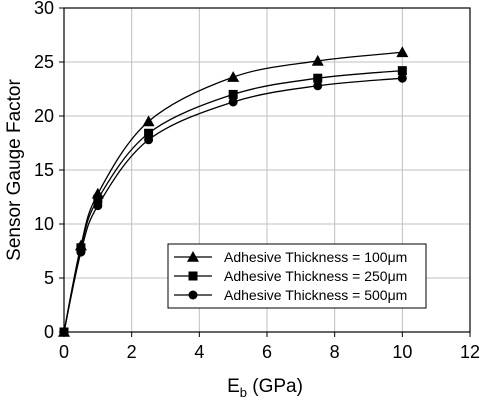 This screenshot has width=482, height=407. I want to click on legend-marker-triangle, so click(193, 256).